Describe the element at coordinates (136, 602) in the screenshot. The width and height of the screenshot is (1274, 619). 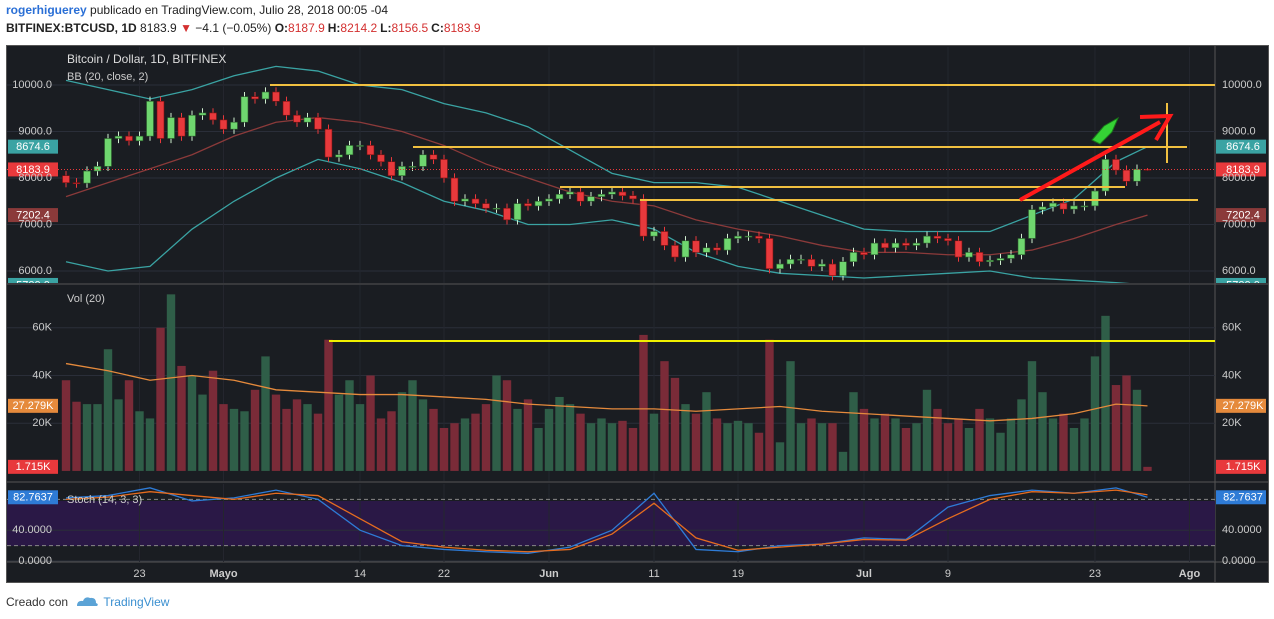
I see `brand: TradingView` at that location.